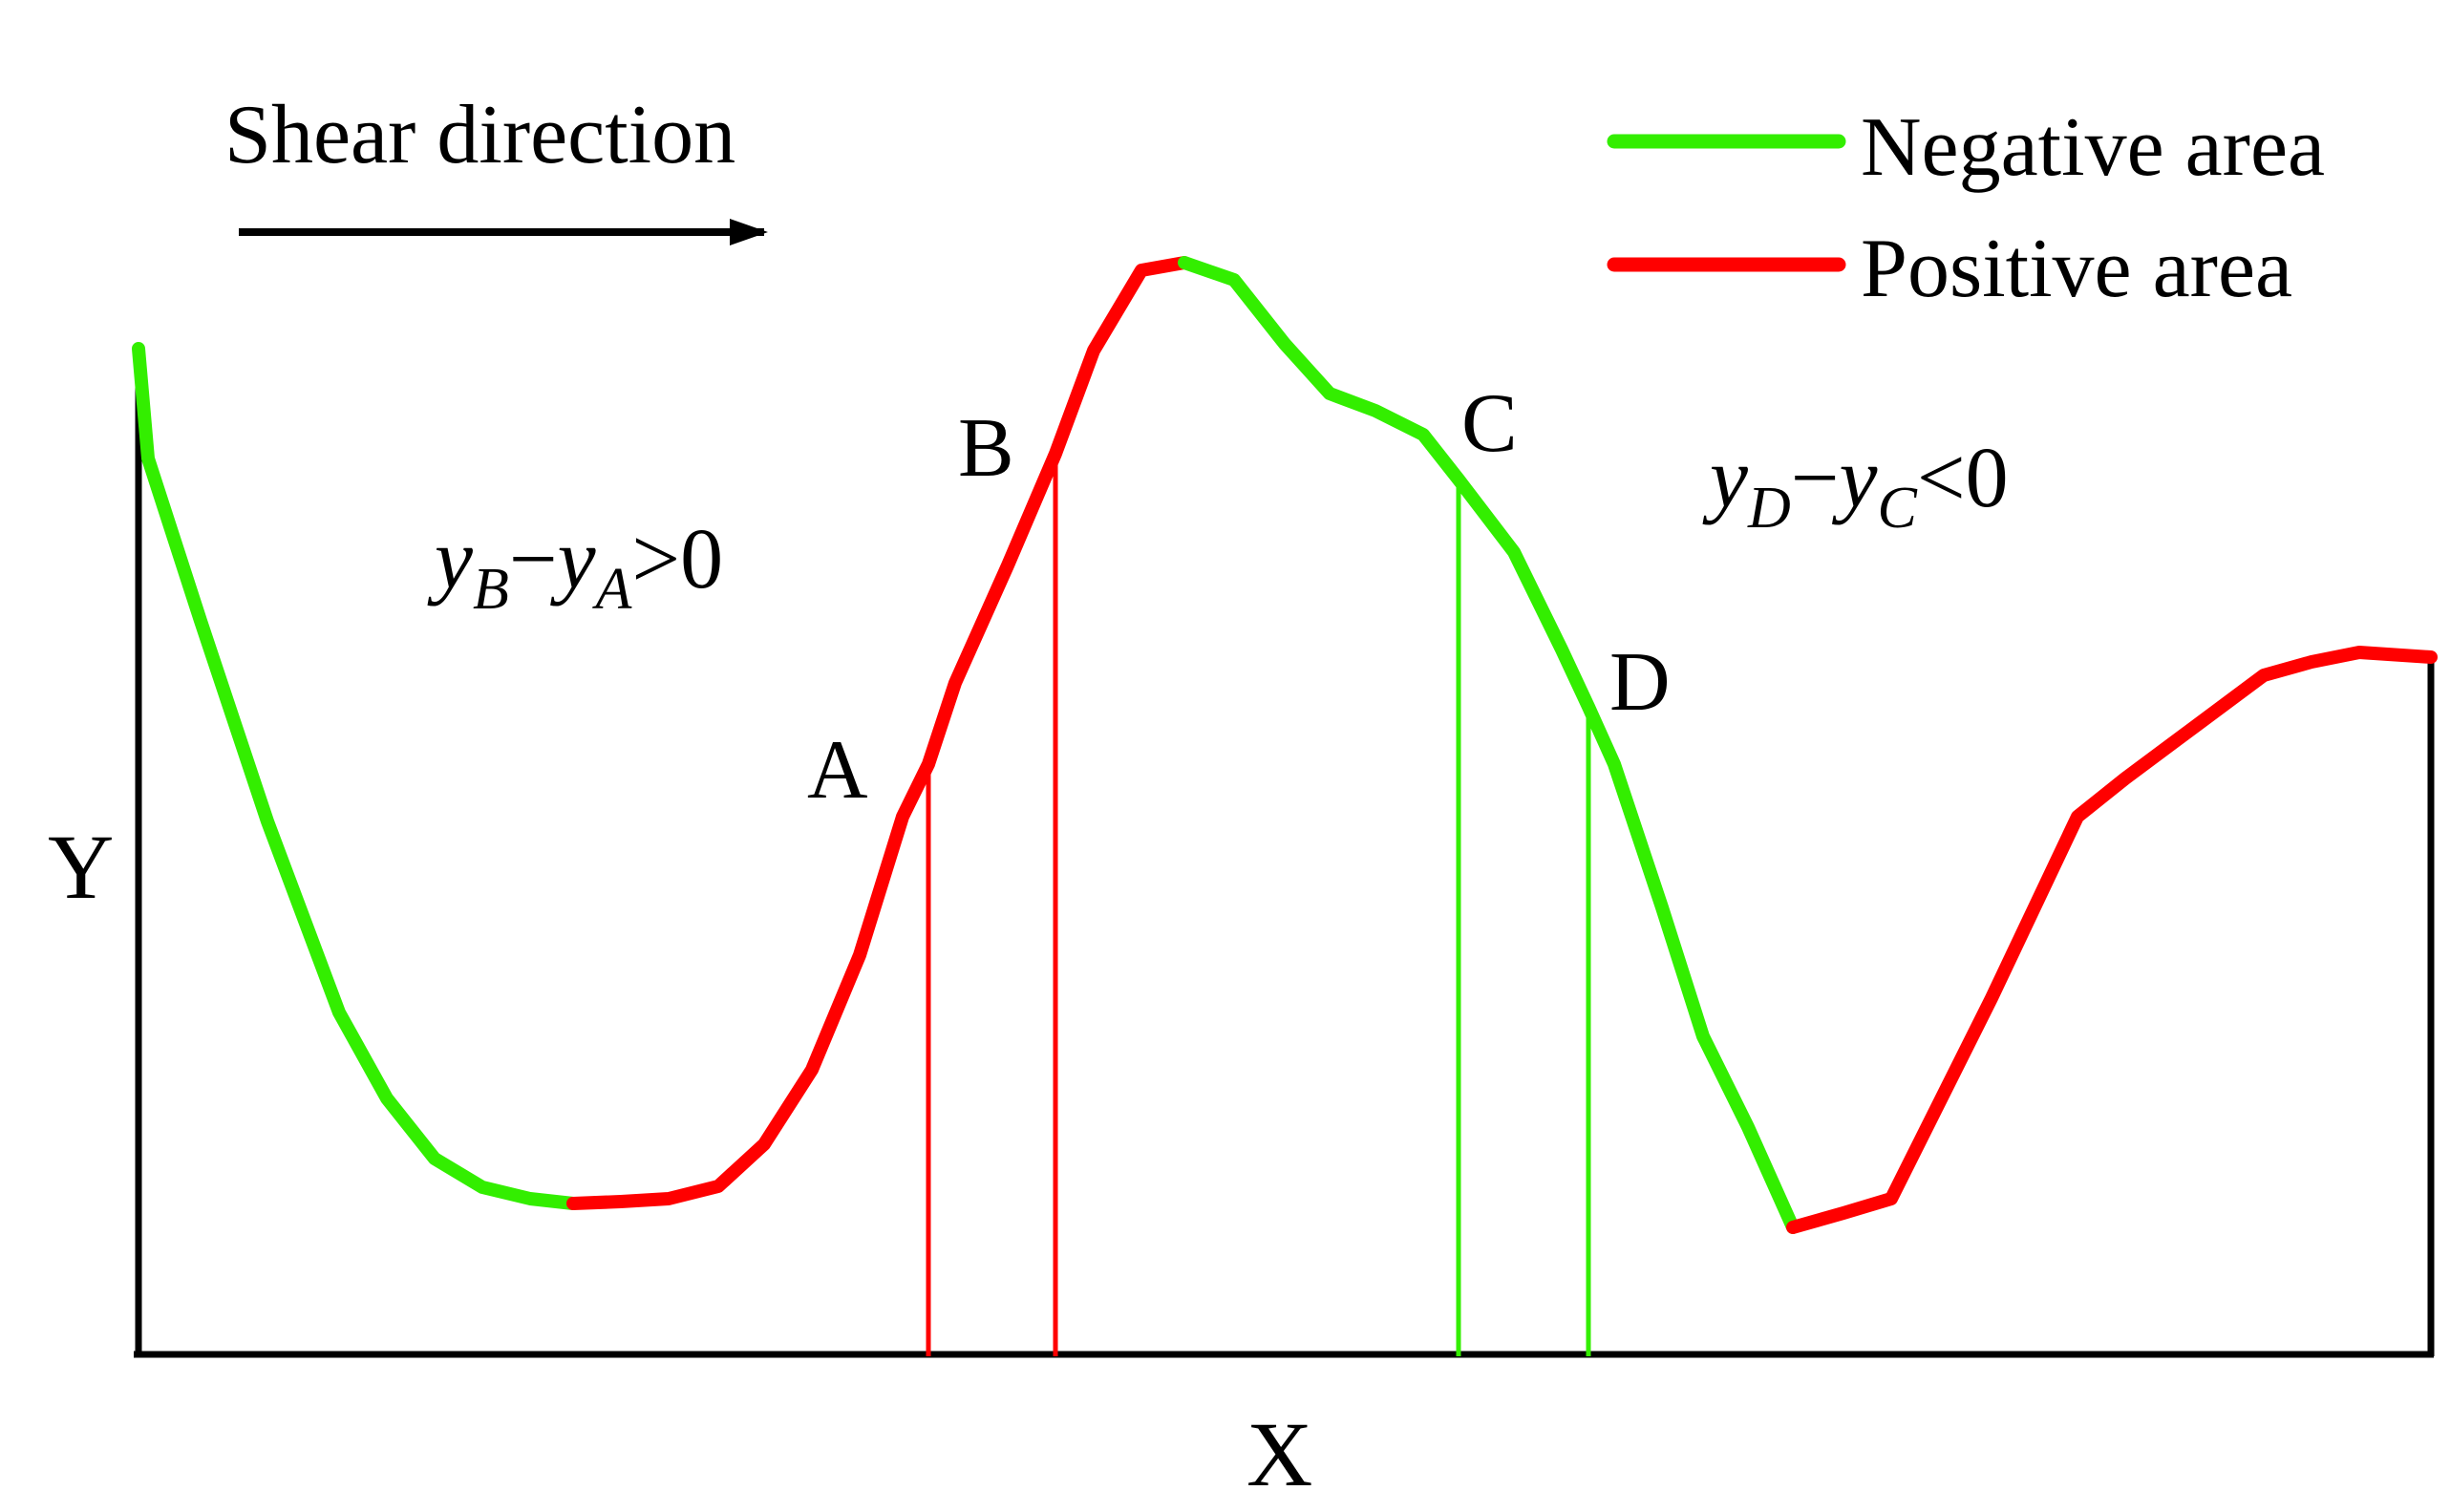 Image resolution: width=2450 pixels, height=1512 pixels. Describe the element at coordinates (2093, 147) in the screenshot. I see `legend-negative-label: Negative area` at that location.